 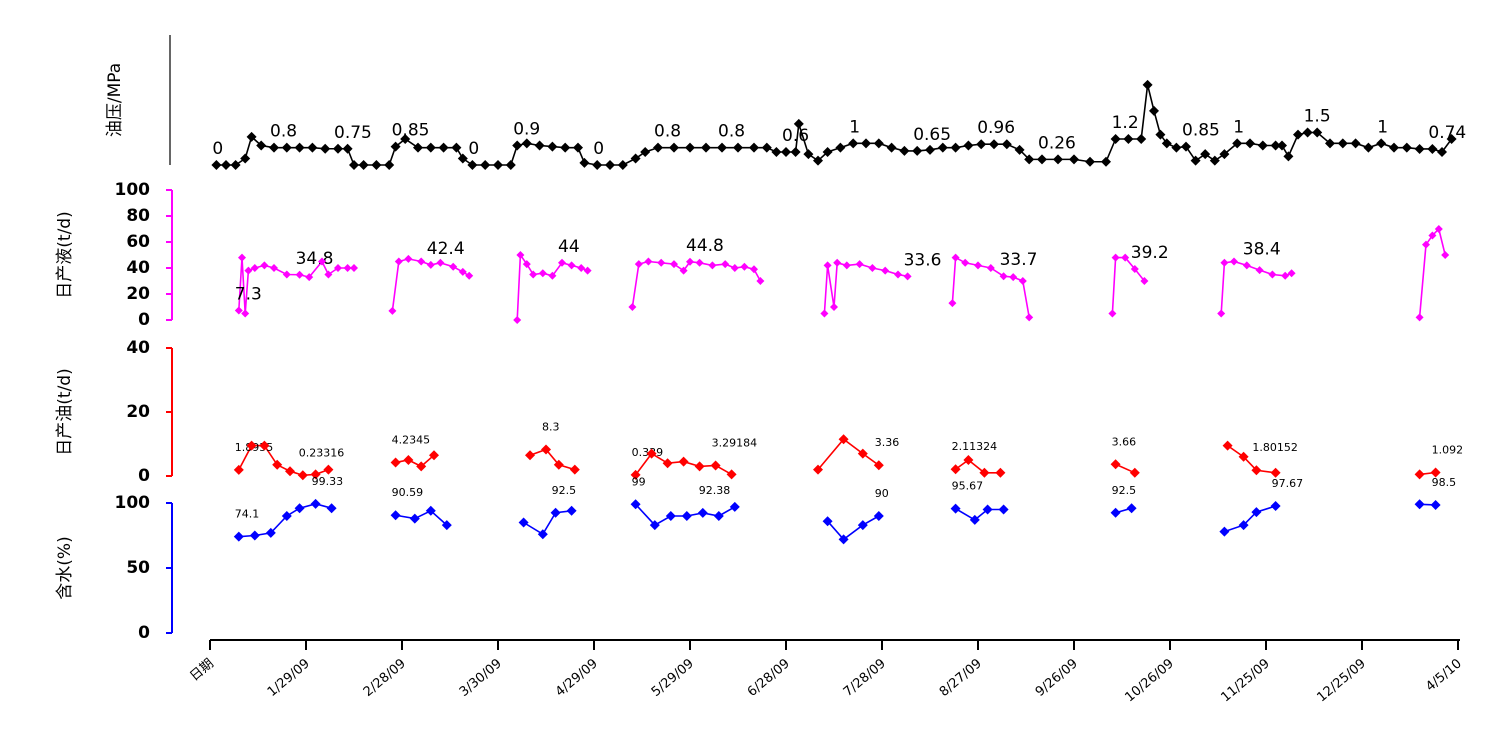 What do you see at coordinates (202, 670) in the screenshot?
I see `x-tick-label: 日期` at bounding box center [202, 670].